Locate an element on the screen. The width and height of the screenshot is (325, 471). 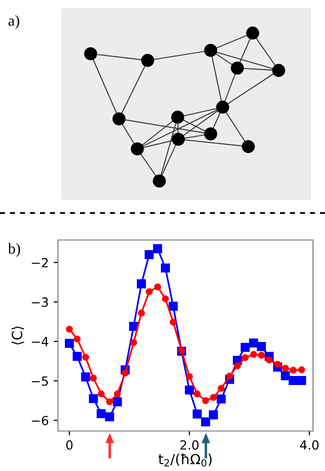
x-tick-label: 2.0 is located at coordinates (189, 445).